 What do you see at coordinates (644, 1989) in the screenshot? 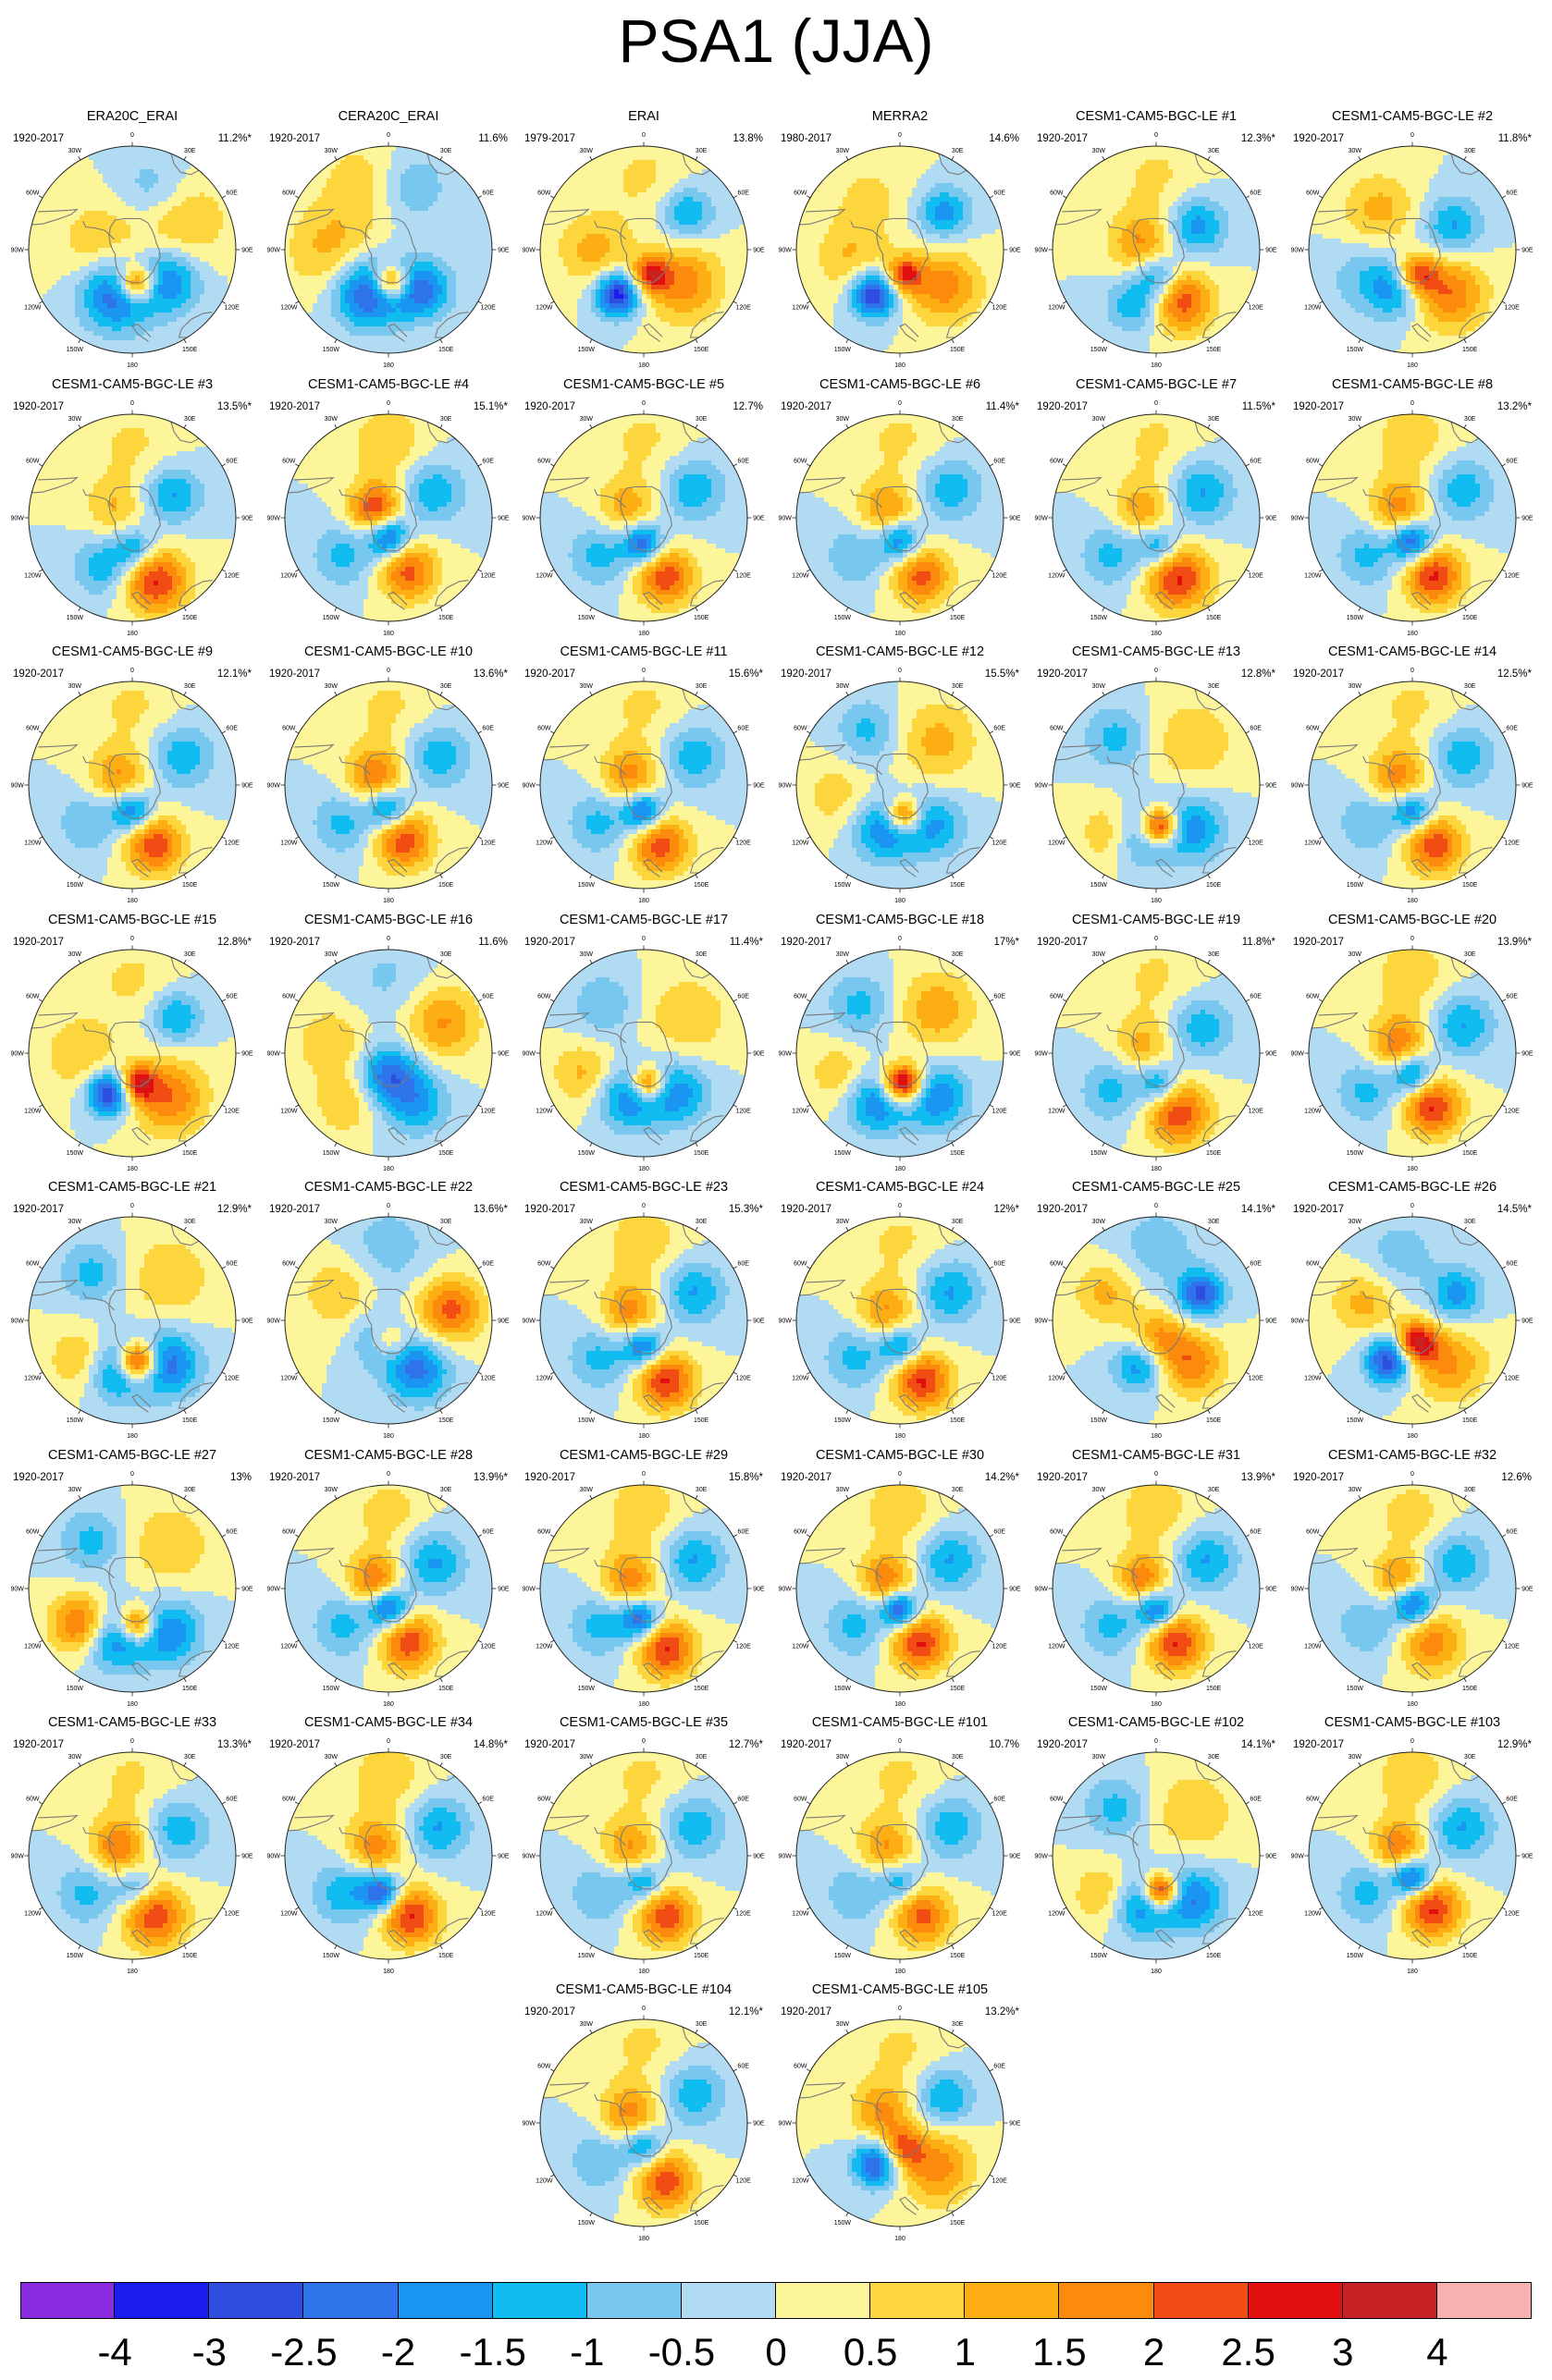
I see `panel-title: CESM1-CAM5-BGC-LE #104` at bounding box center [644, 1989].